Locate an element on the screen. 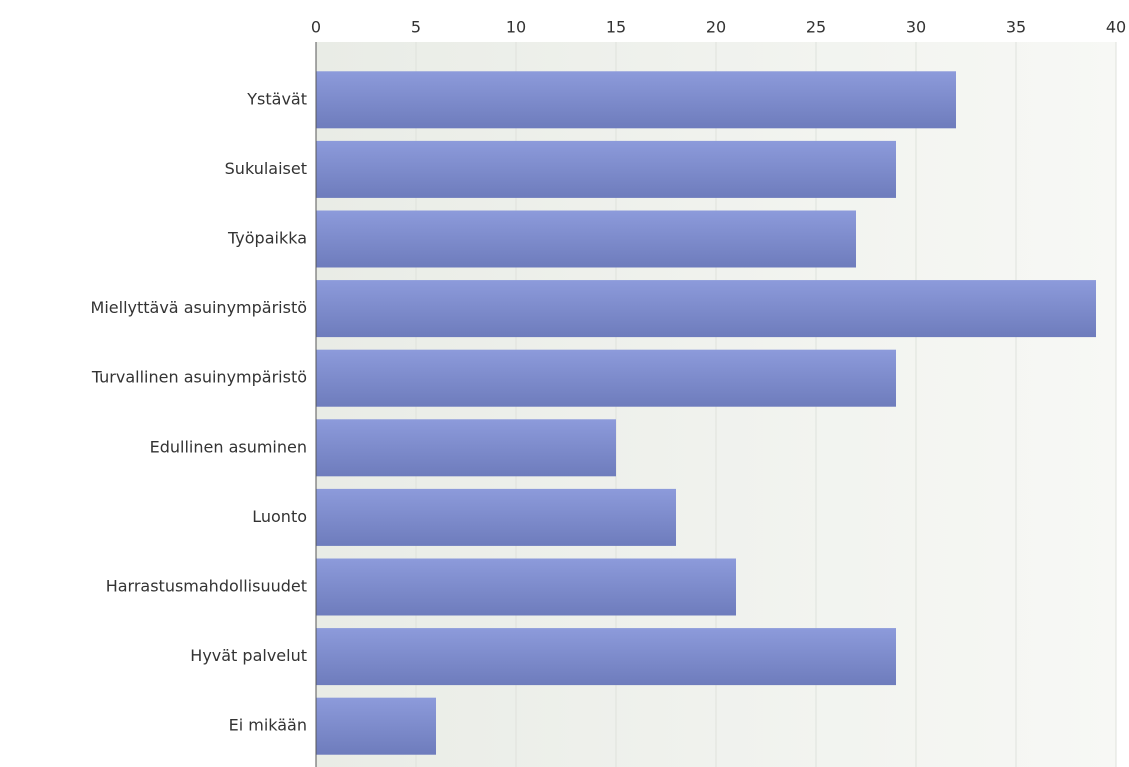 Image resolution: width=1129 pixels, height=767 pixels. y-tick-label: Edullinen asuminen is located at coordinates (228, 446).